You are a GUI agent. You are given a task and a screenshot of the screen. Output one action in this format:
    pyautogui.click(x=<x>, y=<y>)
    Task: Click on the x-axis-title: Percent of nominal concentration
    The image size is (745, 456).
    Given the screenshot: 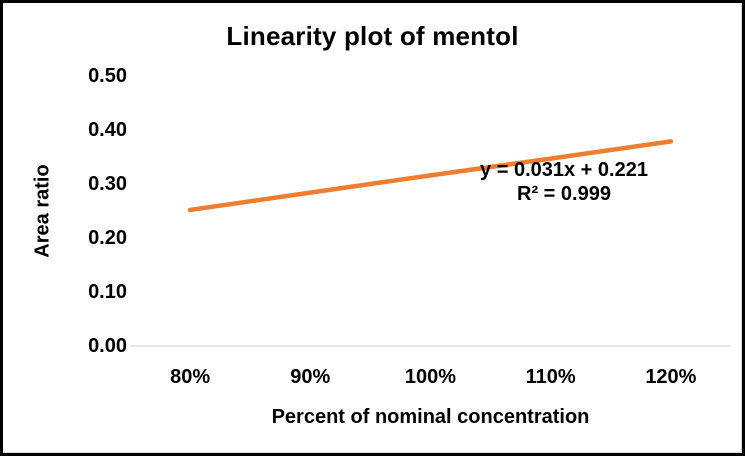 What is the action you would take?
    pyautogui.click(x=430, y=417)
    